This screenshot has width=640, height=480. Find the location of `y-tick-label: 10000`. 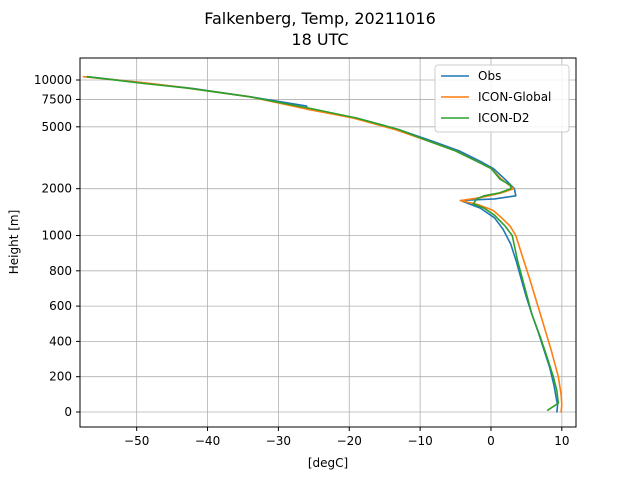

y-tick-label: 10000 is located at coordinates (53, 80).